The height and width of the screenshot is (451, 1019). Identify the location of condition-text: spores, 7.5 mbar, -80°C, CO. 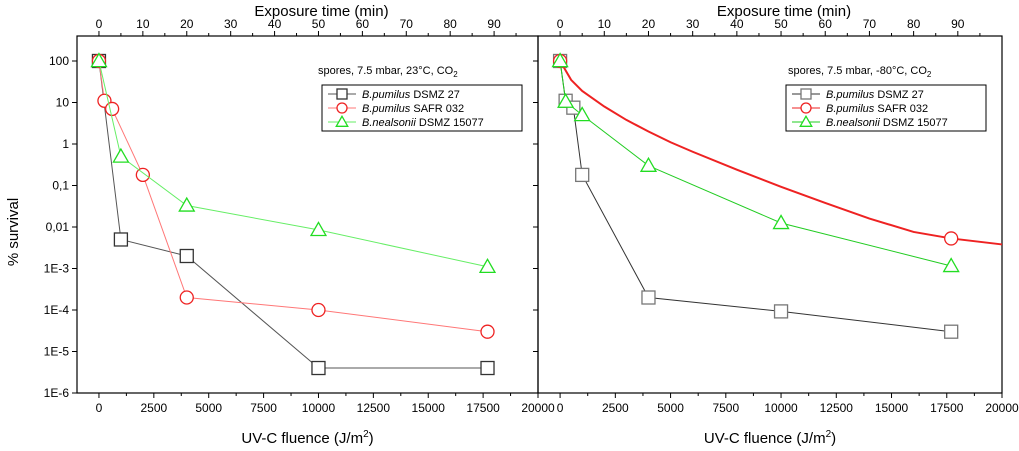
(857, 71).